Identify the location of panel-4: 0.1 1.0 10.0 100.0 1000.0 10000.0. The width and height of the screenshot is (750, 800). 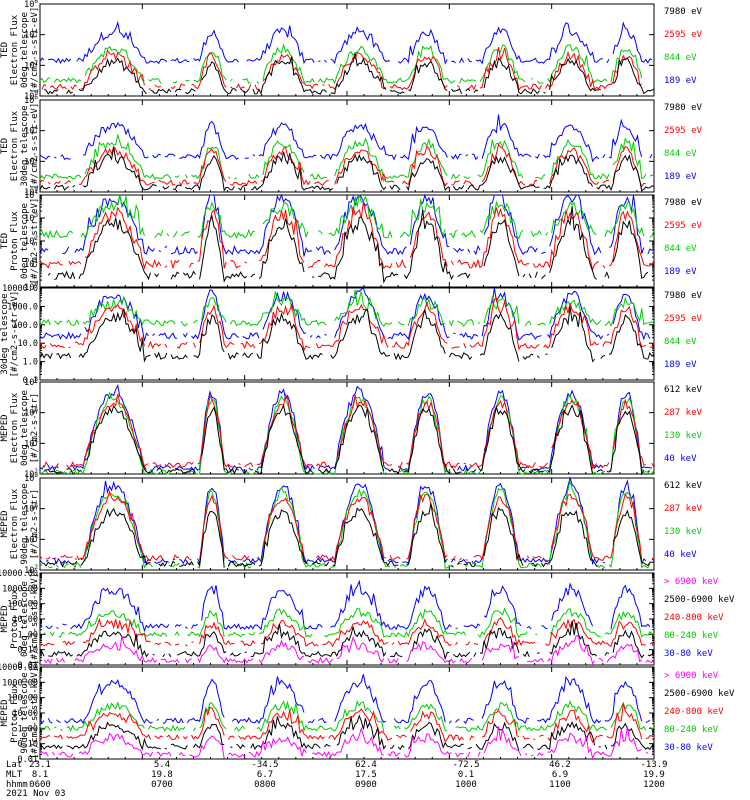
(328, 335).